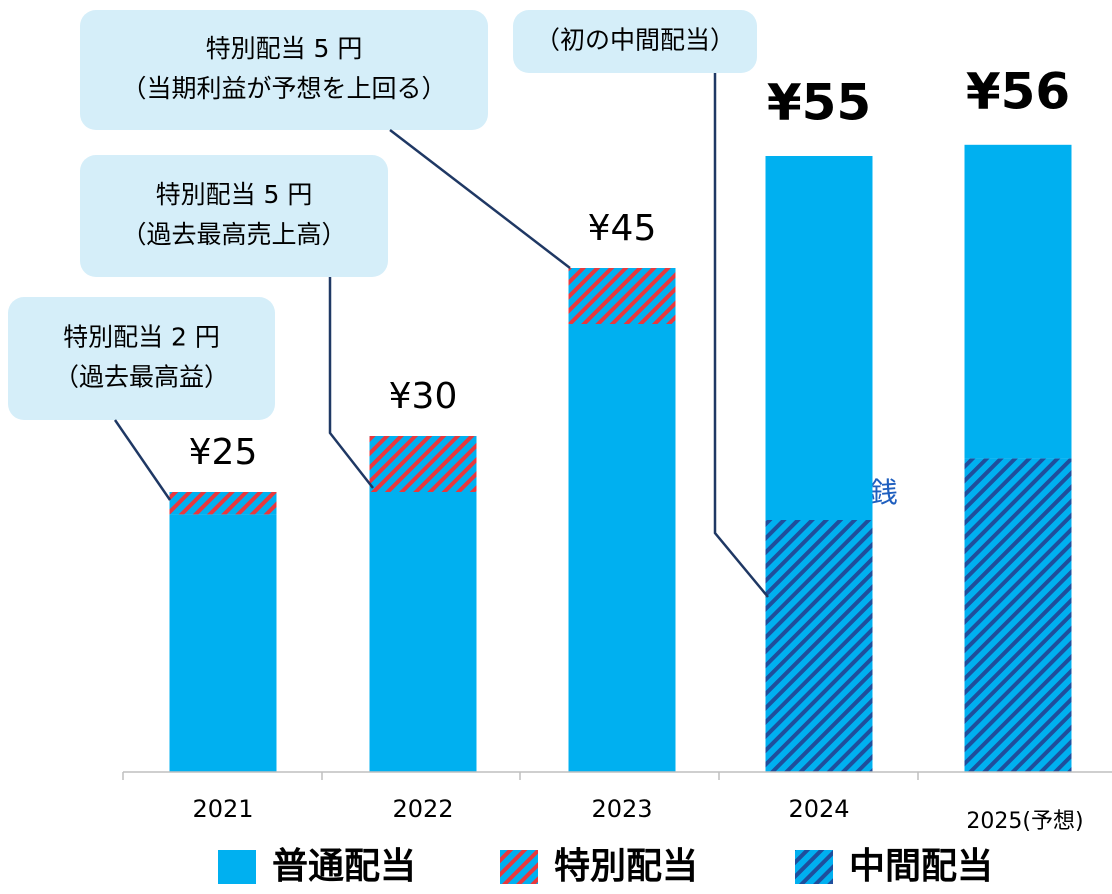  I want to click on x-tick-label: 2023, so click(621, 809).